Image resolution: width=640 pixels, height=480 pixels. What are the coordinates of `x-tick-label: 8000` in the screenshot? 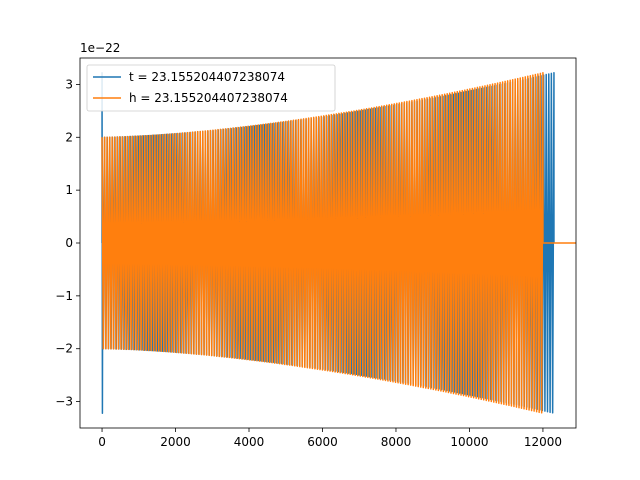 It's located at (396, 442).